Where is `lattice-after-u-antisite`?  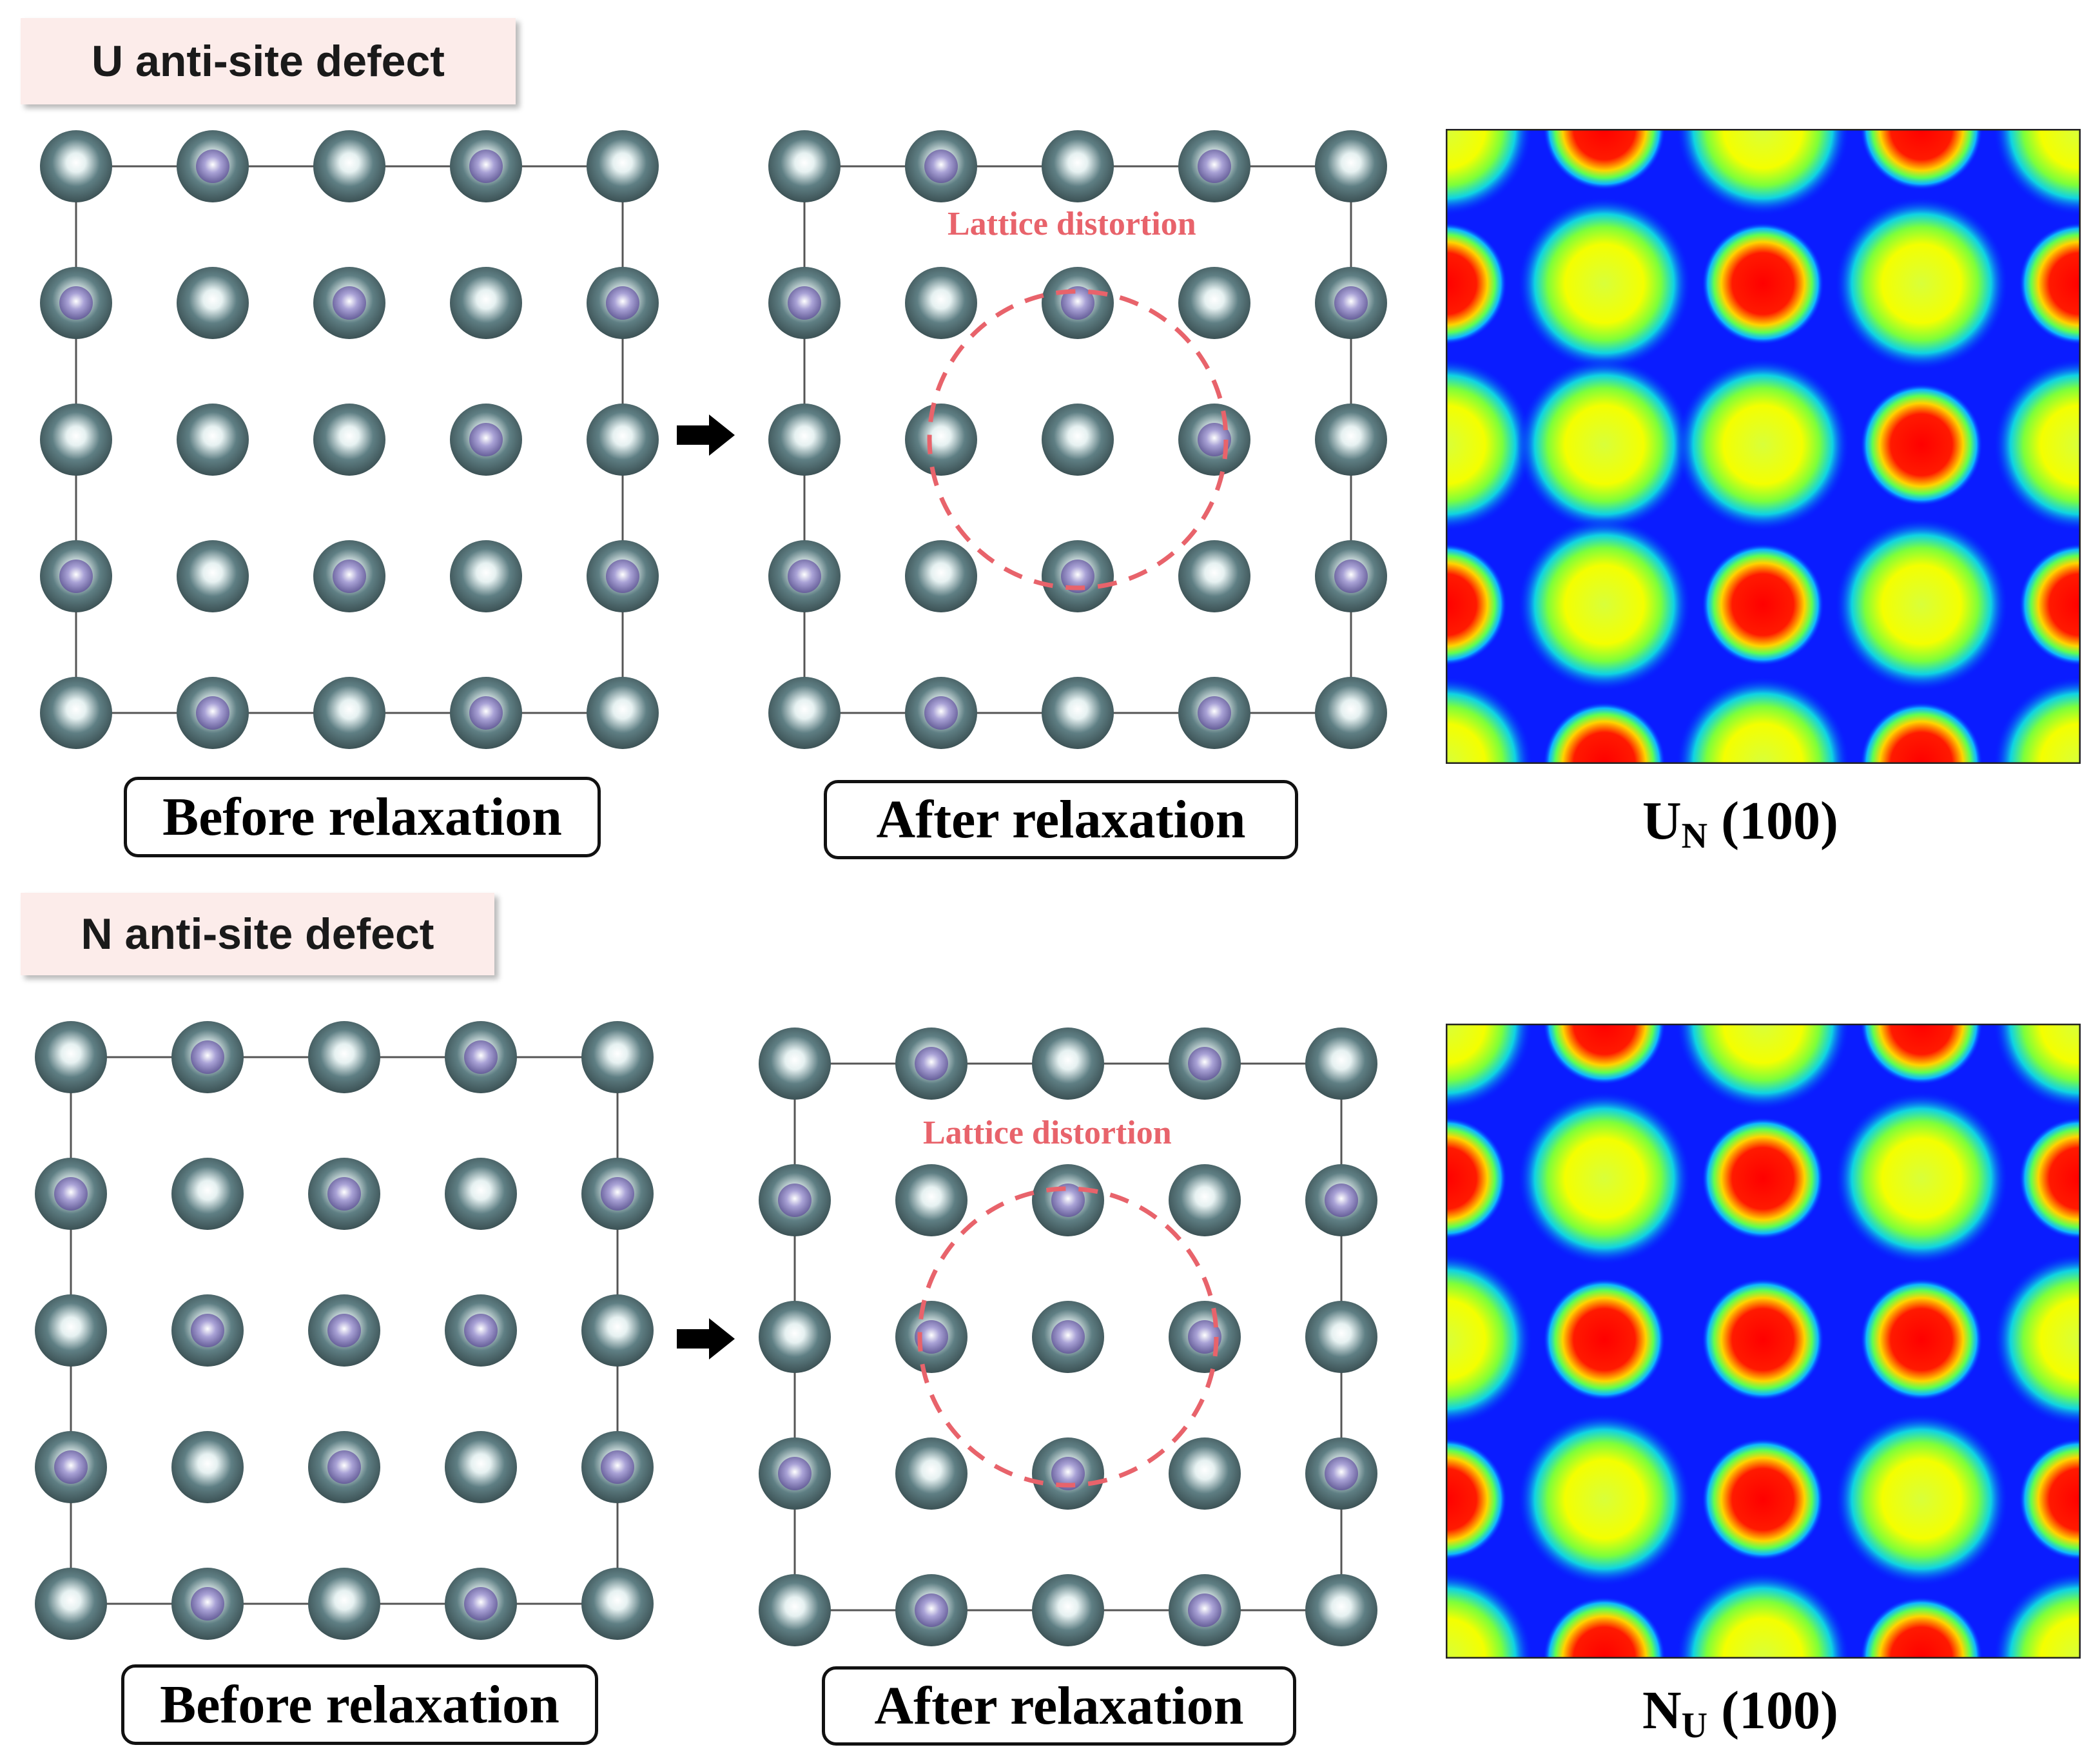
lattice-after-u-antisite is located at coordinates (1077, 439).